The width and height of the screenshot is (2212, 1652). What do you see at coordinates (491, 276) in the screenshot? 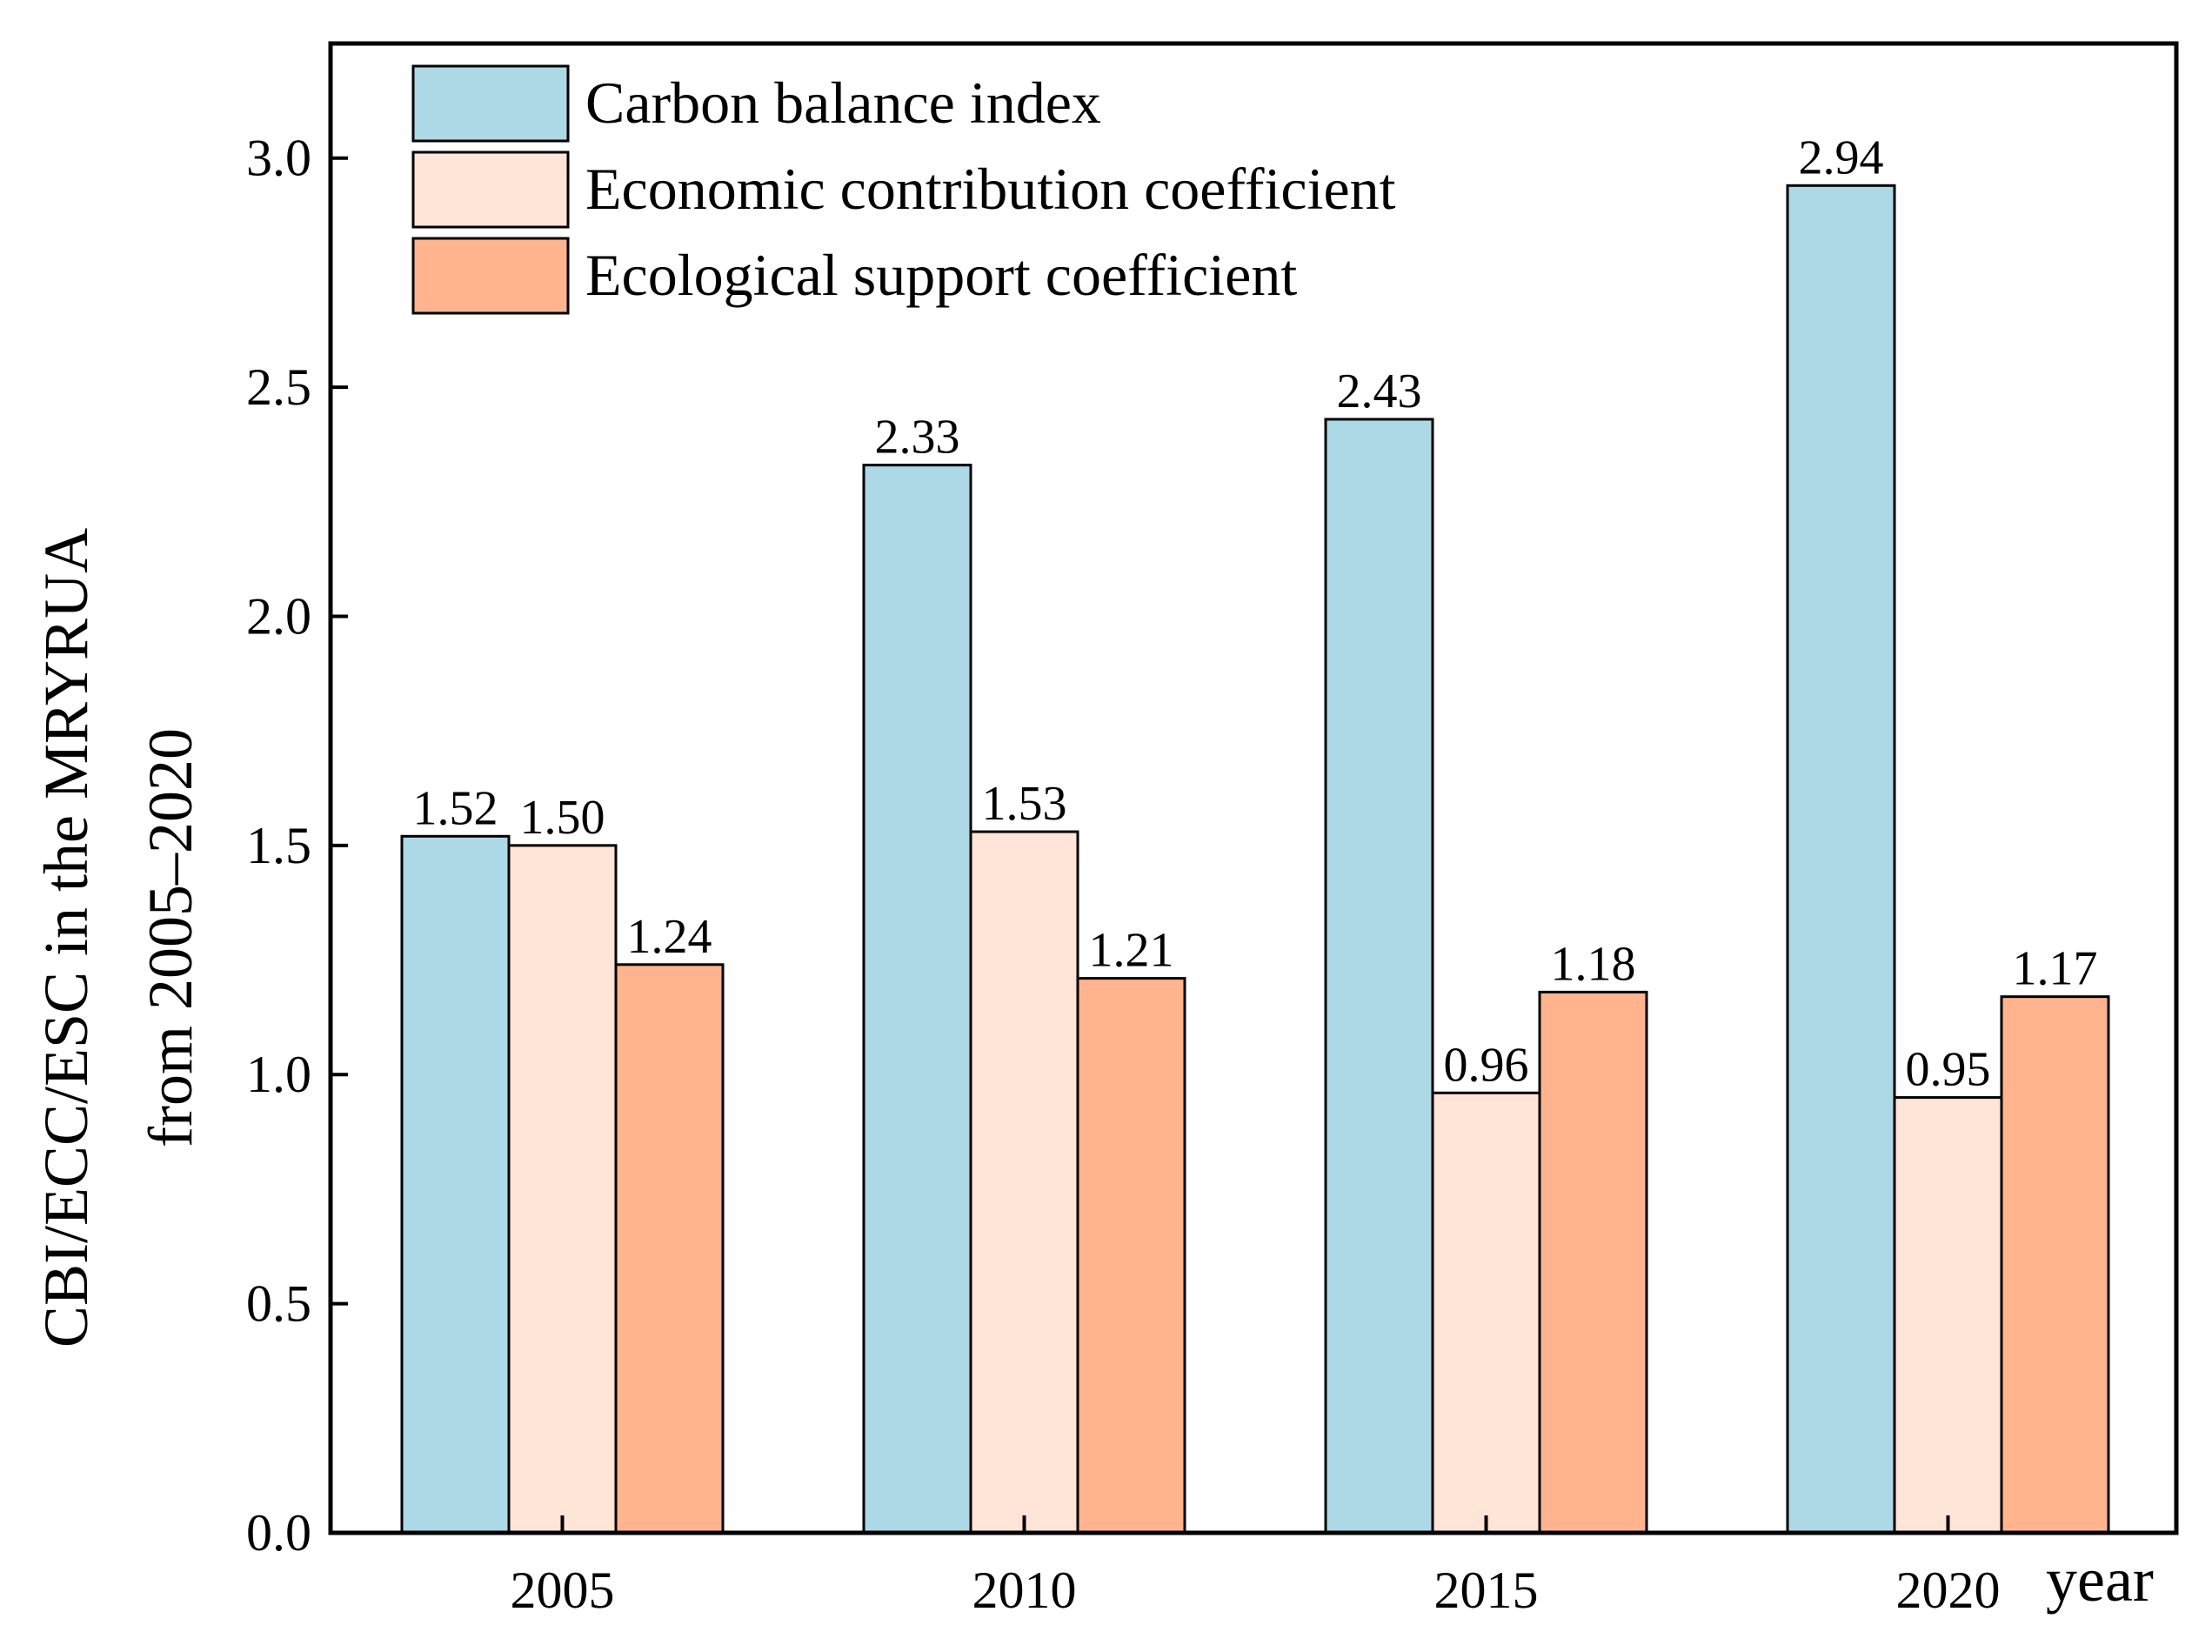
I see `legend-swatch-ecological-support-coefficient` at bounding box center [491, 276].